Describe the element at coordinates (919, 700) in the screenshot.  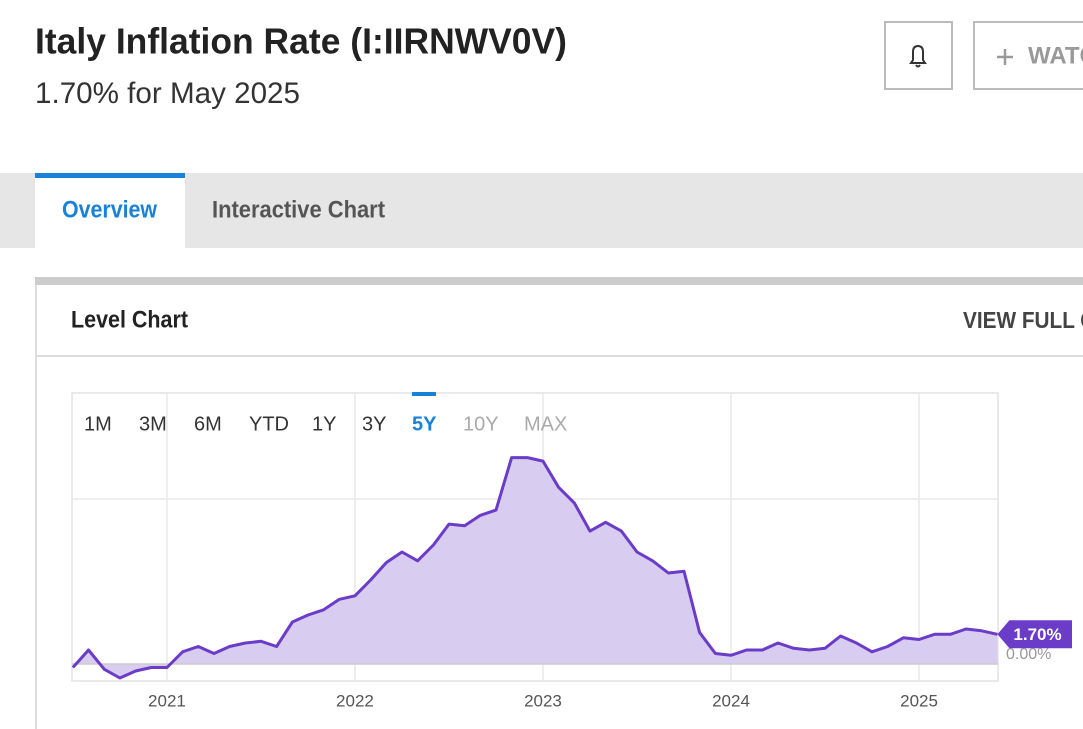
I see `x-tick-label: 2025` at that location.